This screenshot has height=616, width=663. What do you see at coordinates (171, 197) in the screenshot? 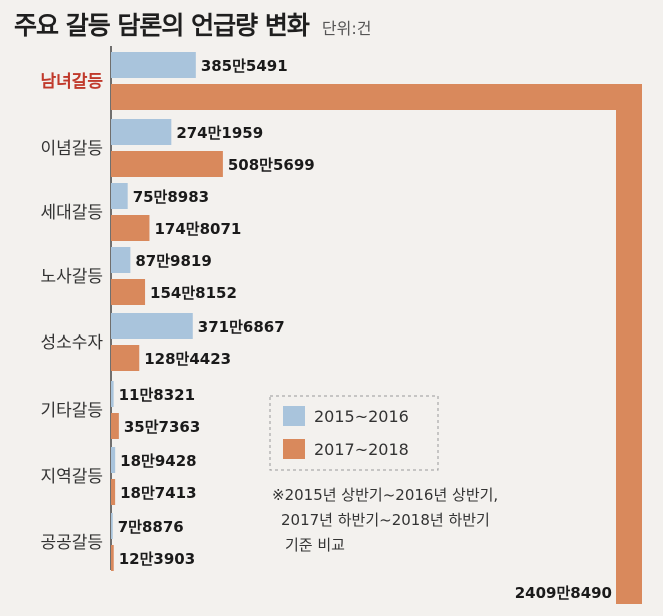
I see `value-label-2015-2016-3: 75만8983` at bounding box center [171, 197].